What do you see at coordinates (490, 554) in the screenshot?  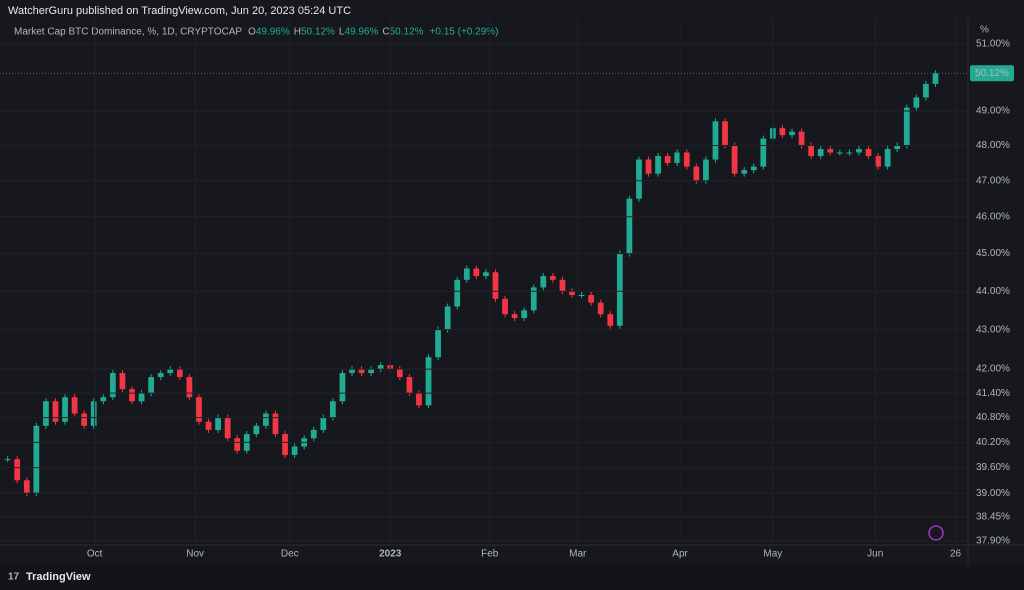 I see `x-tick-label: Feb` at bounding box center [490, 554].